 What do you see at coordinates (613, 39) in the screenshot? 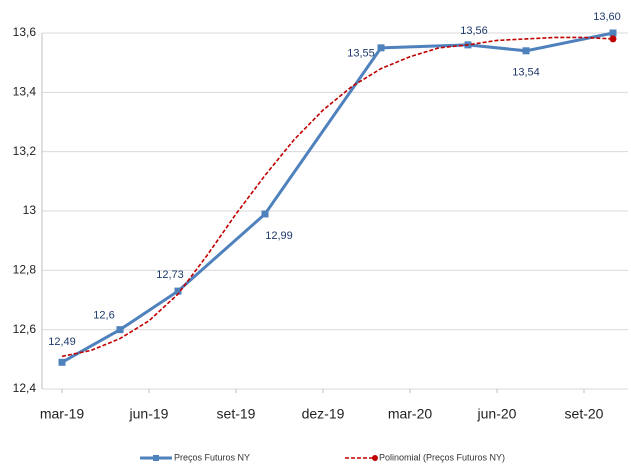
I see `trend-end-marker` at bounding box center [613, 39].